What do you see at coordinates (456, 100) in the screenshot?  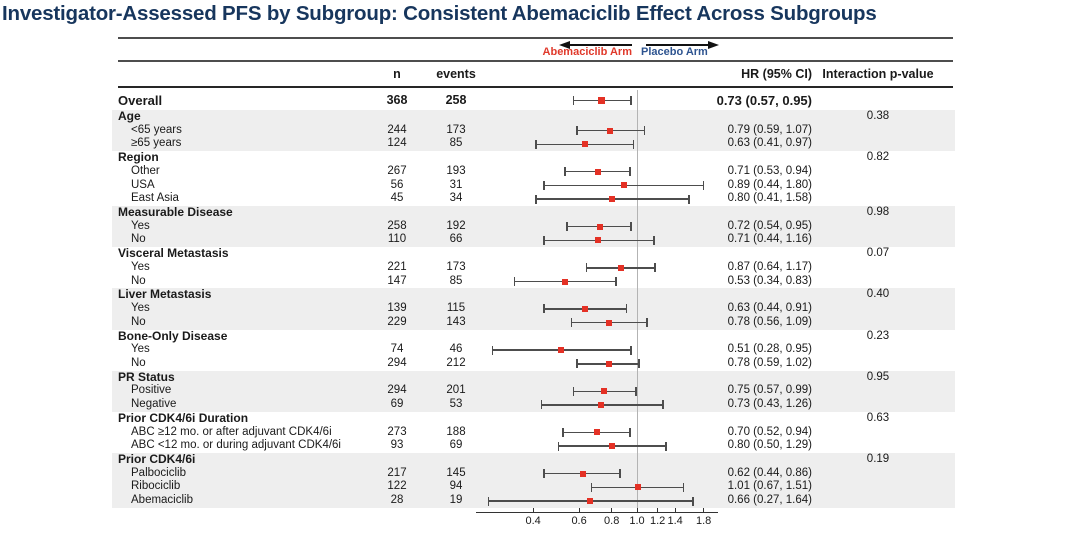 I see `events-value: 258` at bounding box center [456, 100].